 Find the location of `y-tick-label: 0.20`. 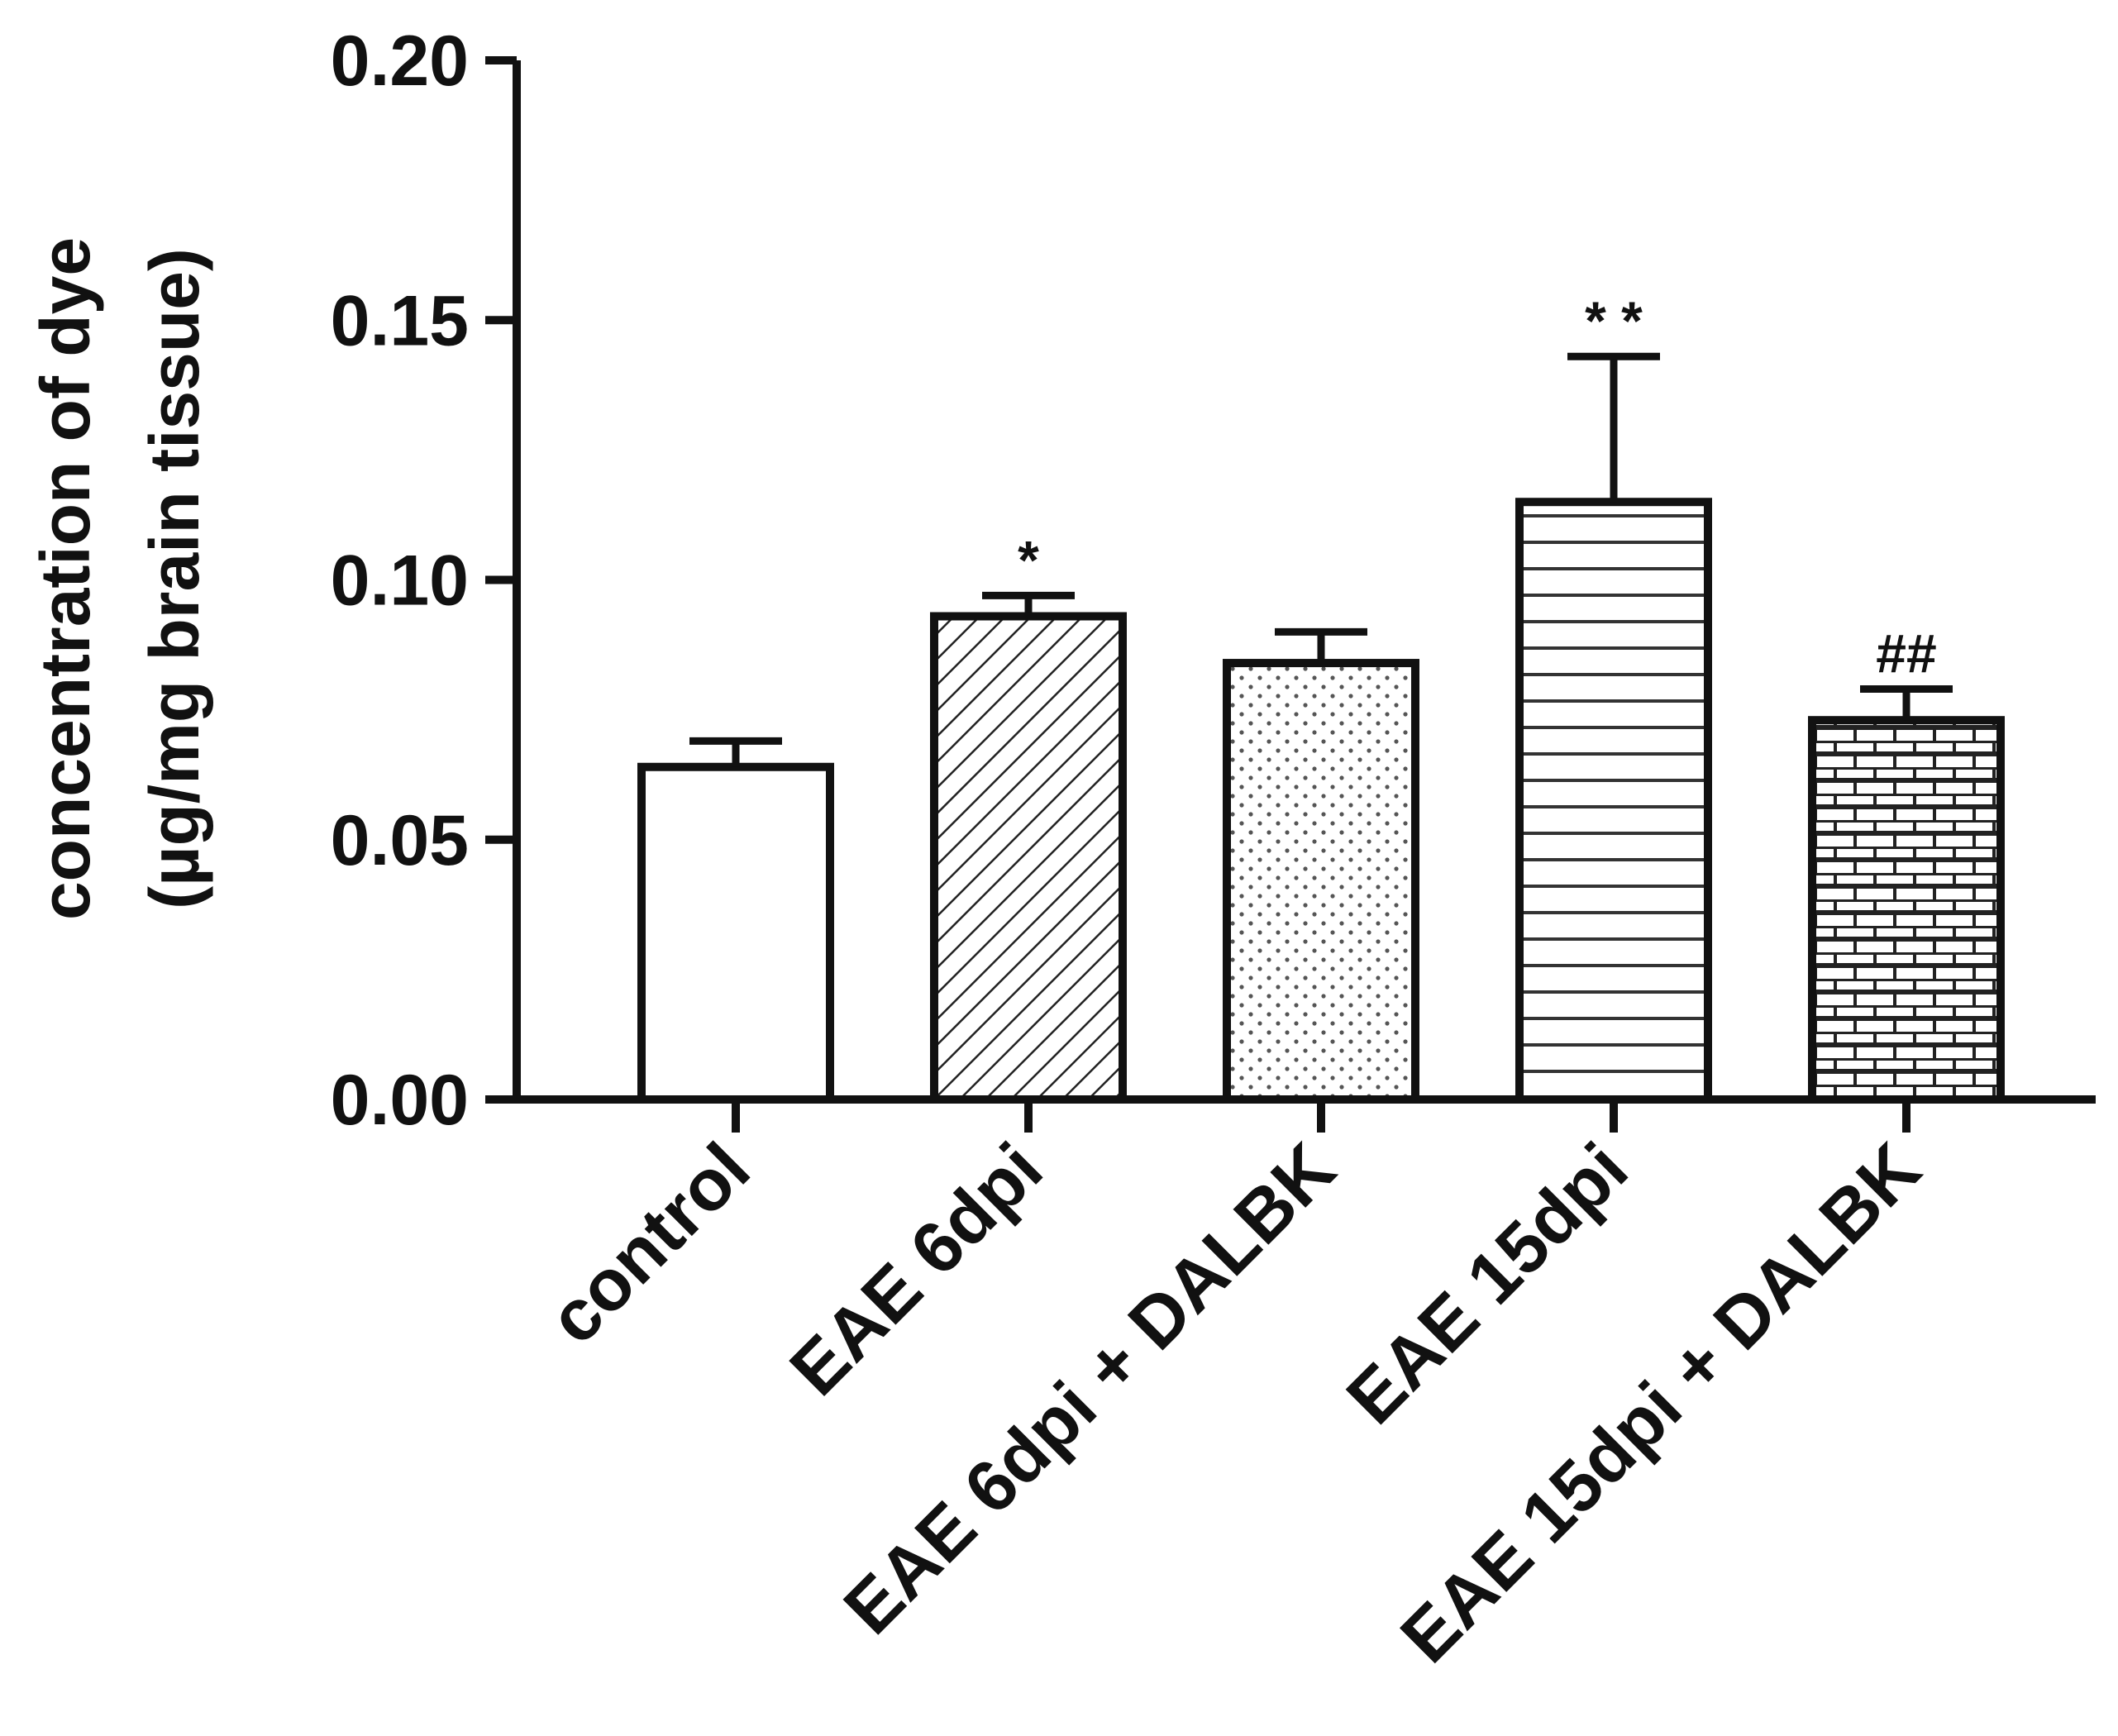

y-tick-label: 0.20 is located at coordinates (400, 61).